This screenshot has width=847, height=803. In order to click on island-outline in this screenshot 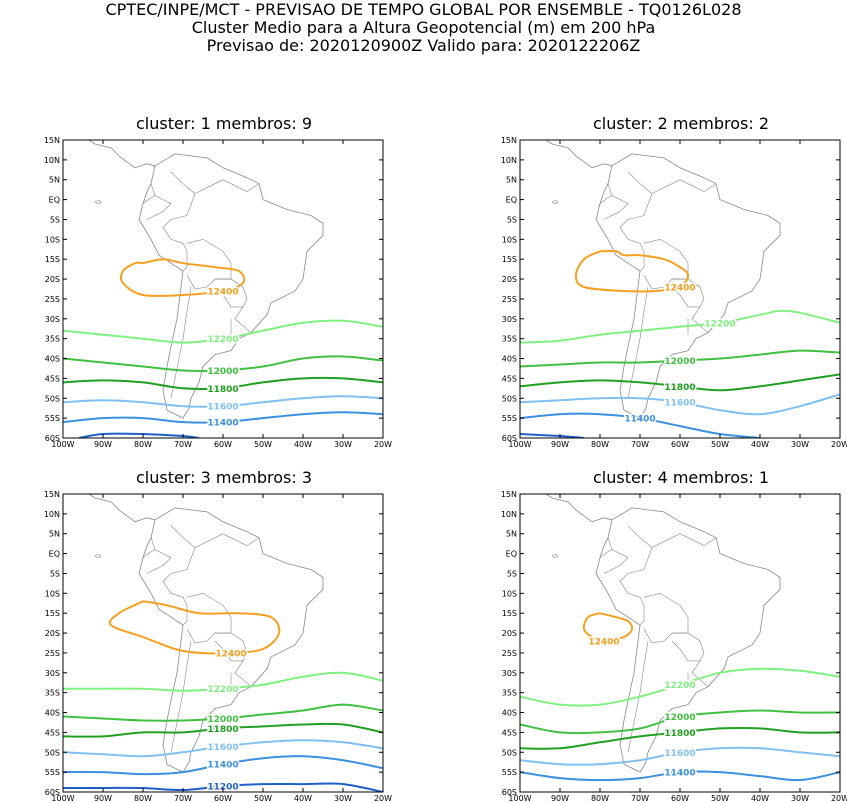, I will do `click(555, 202)`.